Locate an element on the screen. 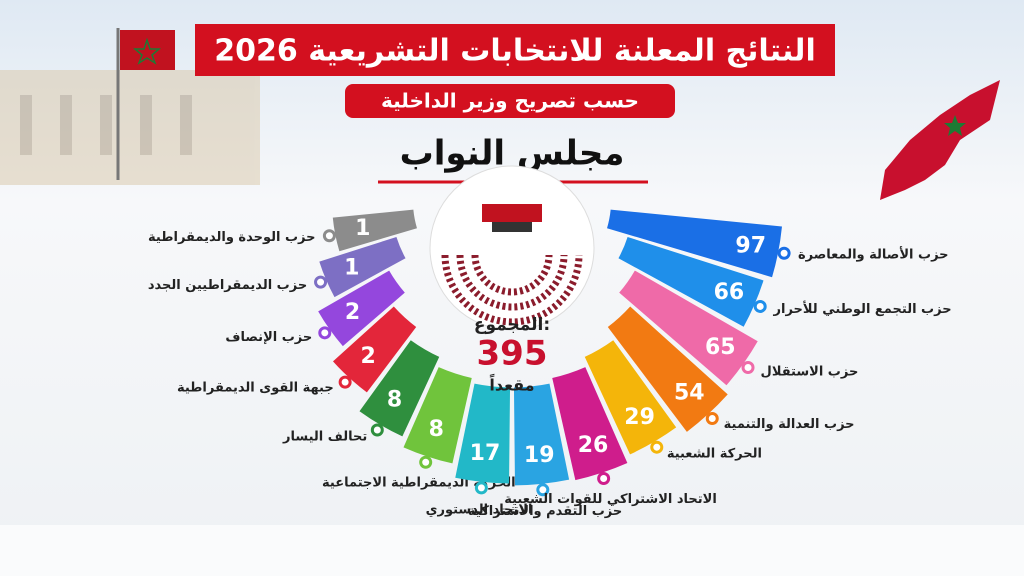 This screenshot has width=1024, height=576. flag is located at coordinates (145, 104).